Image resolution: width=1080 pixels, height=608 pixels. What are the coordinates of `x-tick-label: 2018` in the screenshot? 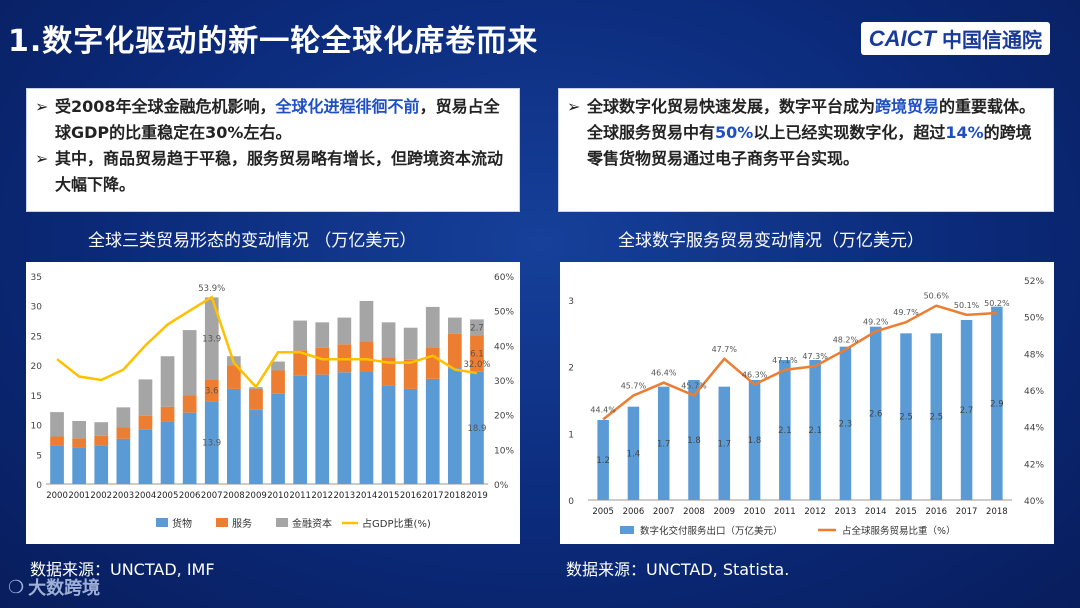 It's located at (455, 496).